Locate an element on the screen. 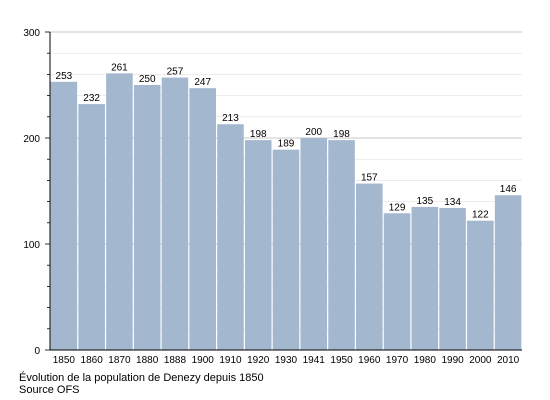  data-label: 122 is located at coordinates (480, 215).